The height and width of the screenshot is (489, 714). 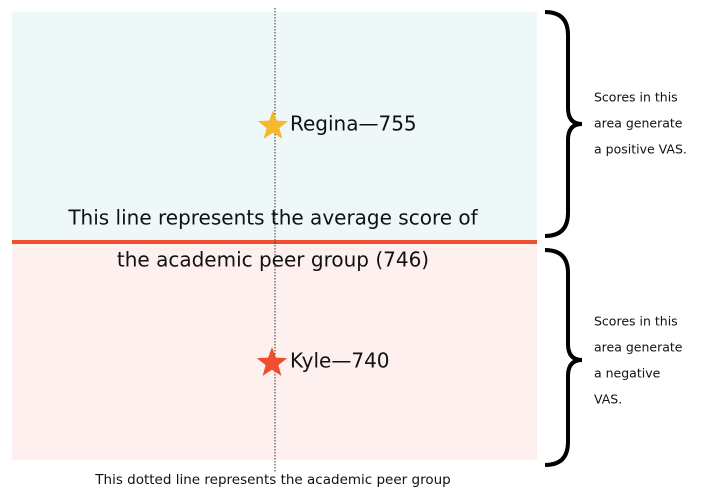 I want to click on average-label: the academic peer group (746), so click(x=273, y=260).